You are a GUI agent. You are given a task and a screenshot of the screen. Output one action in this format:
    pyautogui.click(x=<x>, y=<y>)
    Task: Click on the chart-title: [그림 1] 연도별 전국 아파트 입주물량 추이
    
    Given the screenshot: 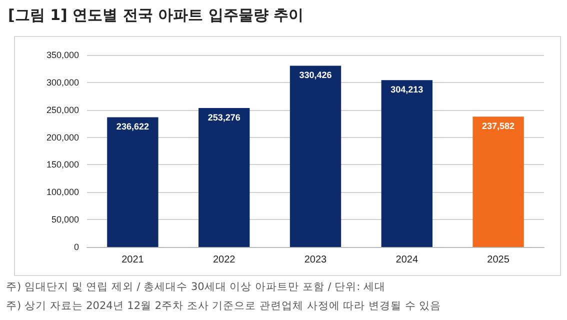 What is the action you would take?
    pyautogui.click(x=156, y=15)
    